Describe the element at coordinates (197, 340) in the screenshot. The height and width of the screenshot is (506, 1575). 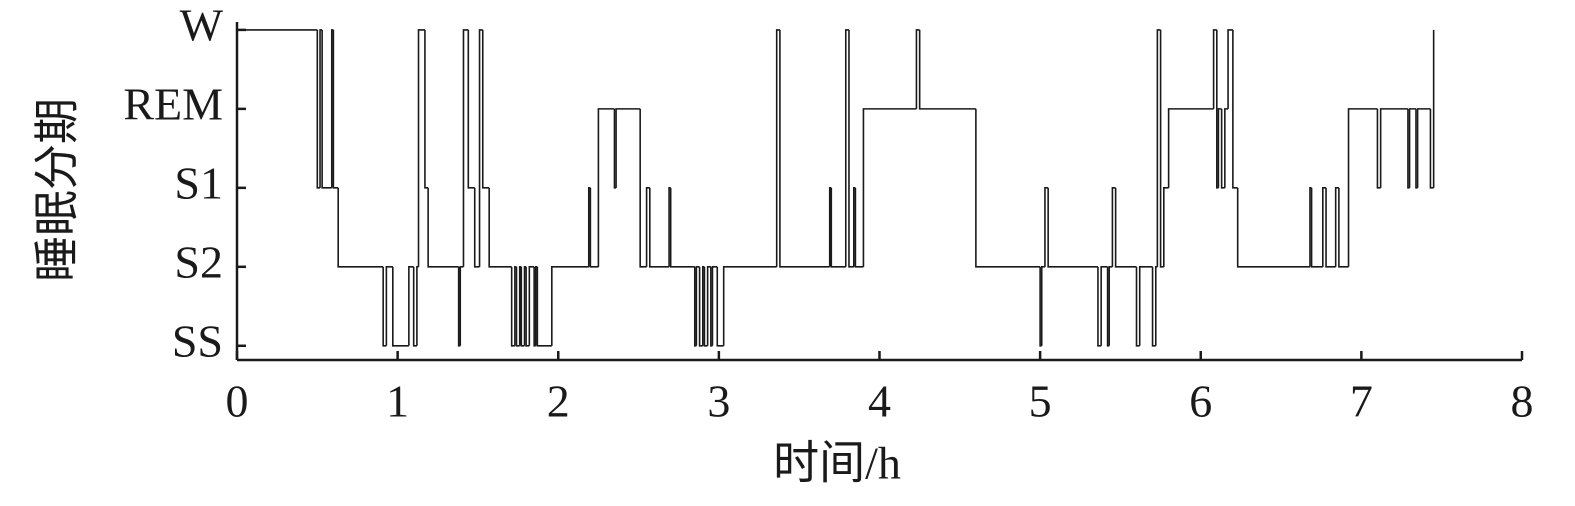
I see `y-tick-label: SS` at that location.